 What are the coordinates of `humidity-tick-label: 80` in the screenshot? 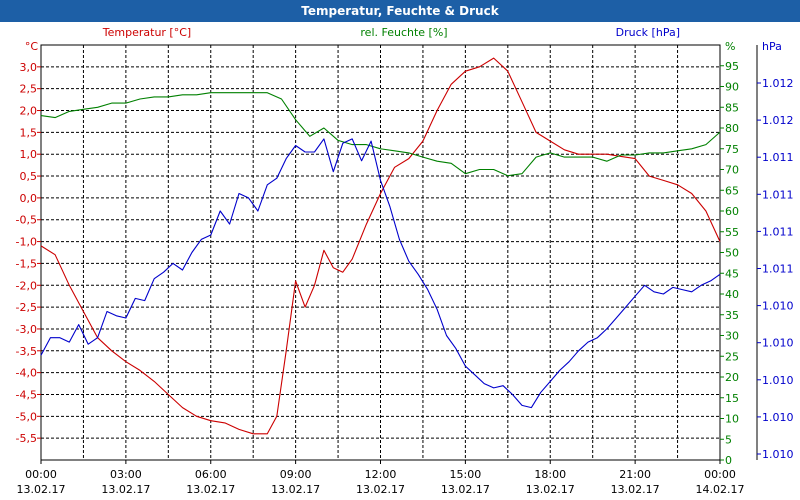 It's located at (732, 128).